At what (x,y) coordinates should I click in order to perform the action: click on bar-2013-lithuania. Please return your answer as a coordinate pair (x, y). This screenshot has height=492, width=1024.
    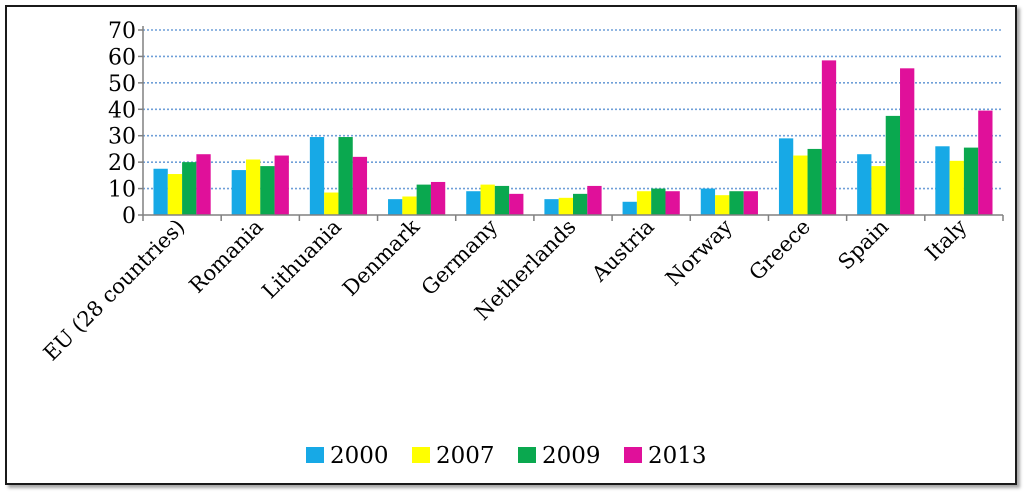
    Looking at the image, I should click on (360, 185).